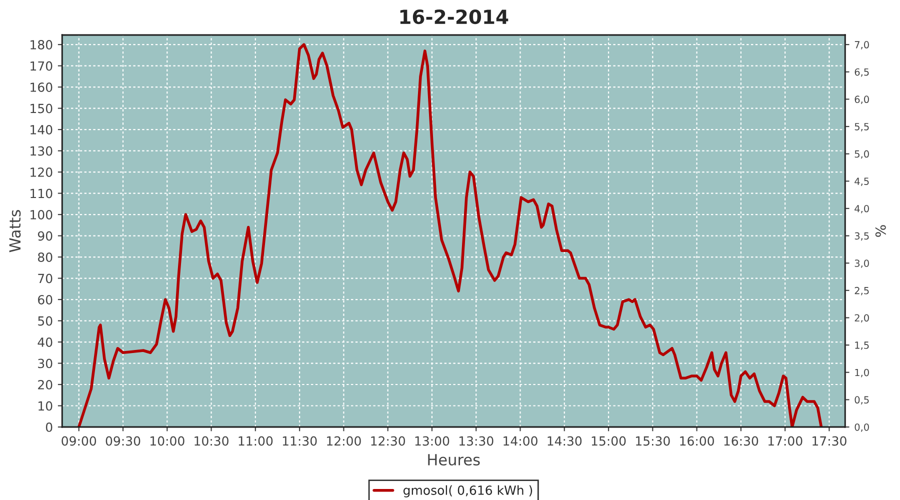 The height and width of the screenshot is (500, 900). What do you see at coordinates (45, 321) in the screenshot?
I see `y-tick-label: 50` at bounding box center [45, 321].